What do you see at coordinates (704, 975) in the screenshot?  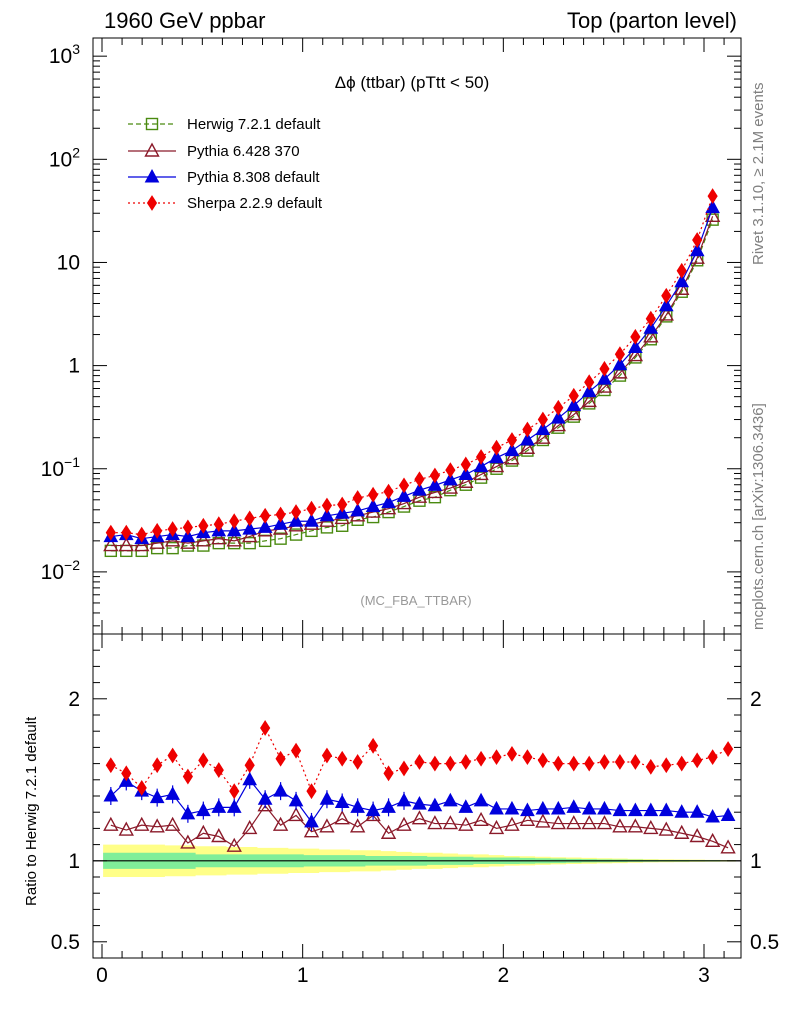 I see `x-tick-label: 3` at bounding box center [704, 975].